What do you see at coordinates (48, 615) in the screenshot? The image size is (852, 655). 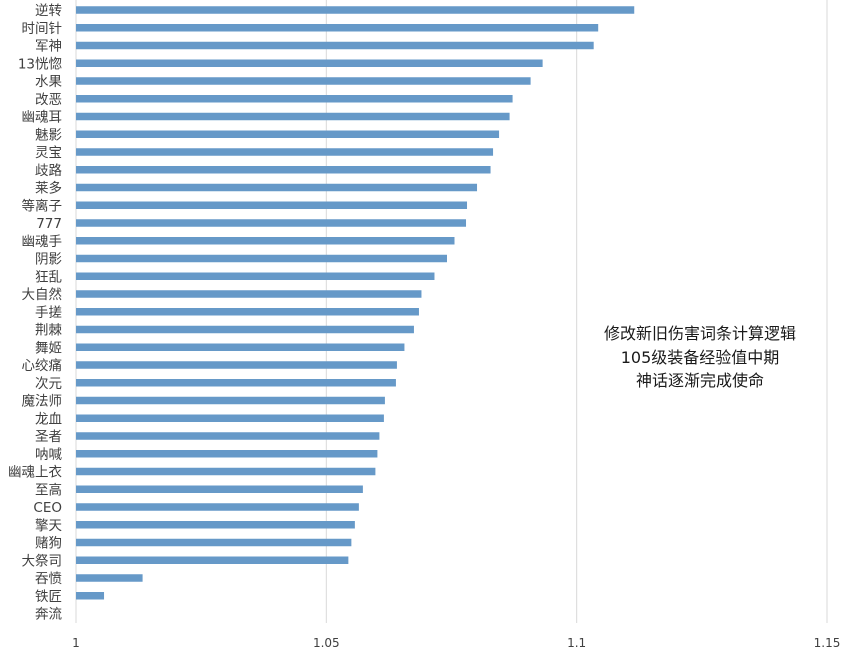 I see `category-label: 奔流` at bounding box center [48, 615].